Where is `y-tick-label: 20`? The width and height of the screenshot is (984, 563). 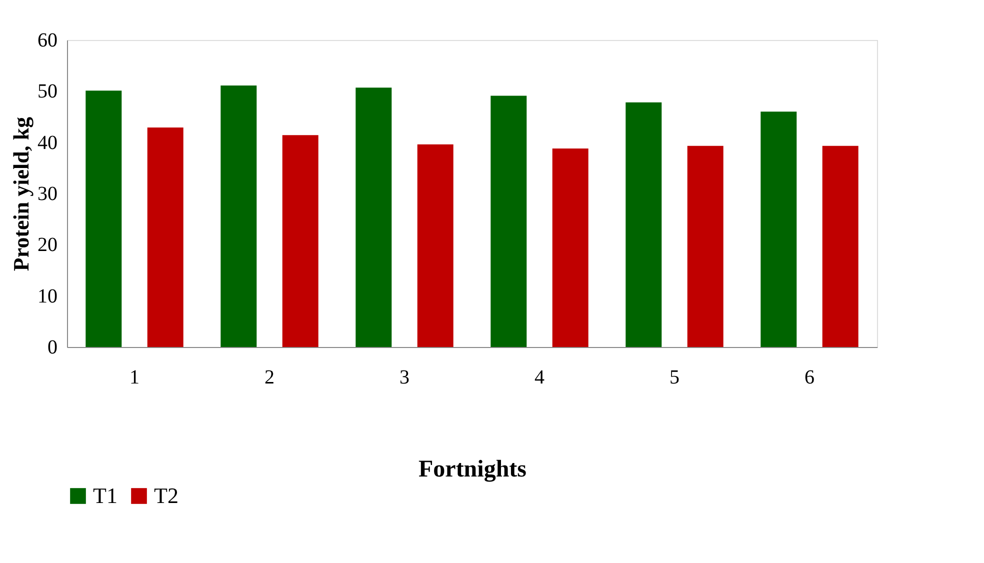 y-tick-label: 20 is located at coordinates (48, 245).